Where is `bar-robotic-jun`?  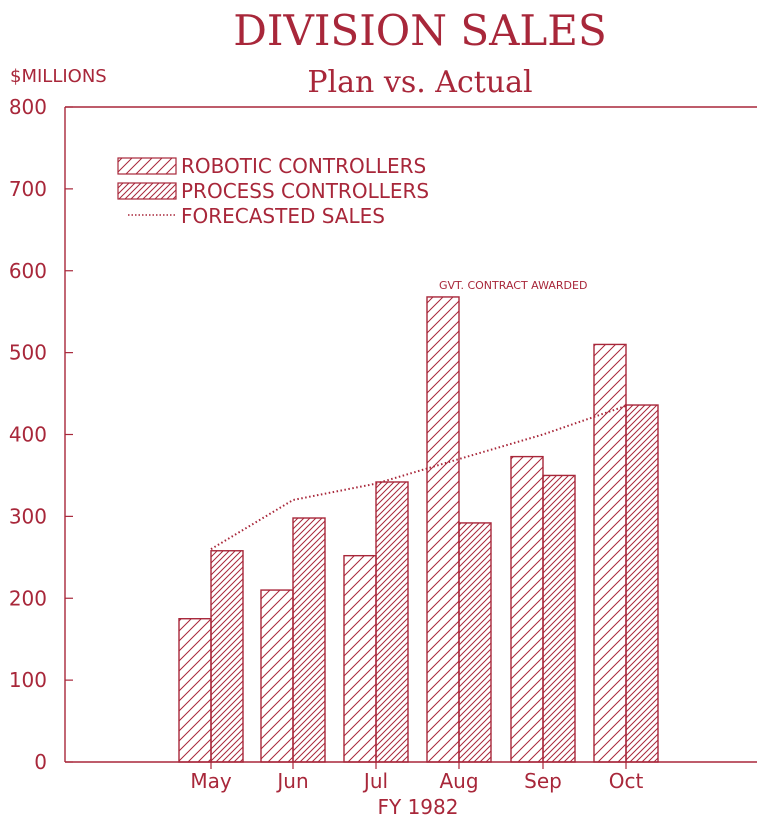
bar-robotic-jun is located at coordinates (277, 676).